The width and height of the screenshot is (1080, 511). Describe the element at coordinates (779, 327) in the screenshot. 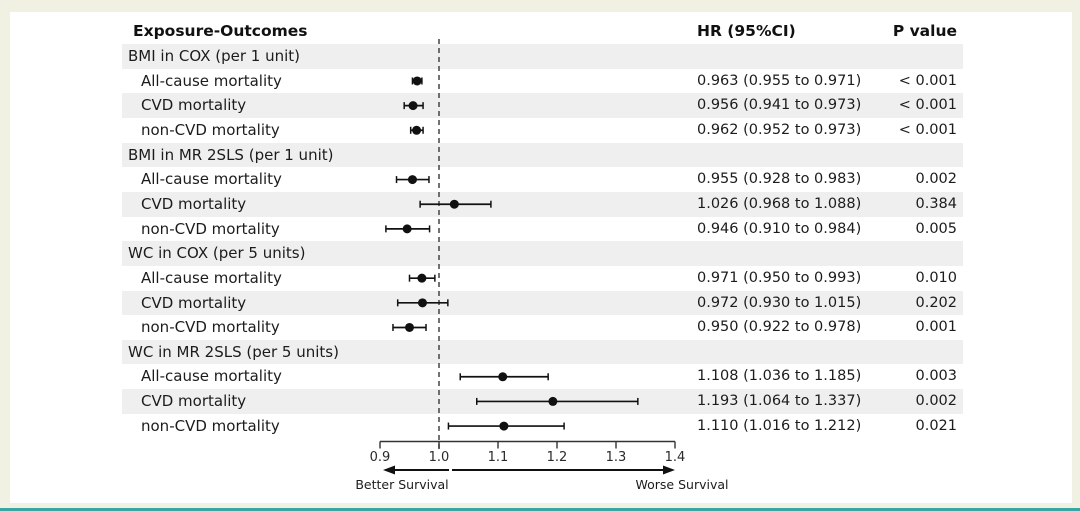

I see `hr-ci-value: 0.950 (0.922 to 0.978)` at that location.